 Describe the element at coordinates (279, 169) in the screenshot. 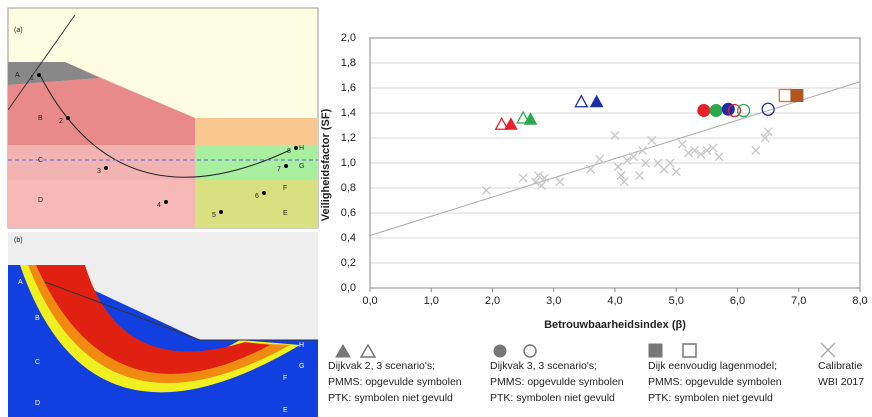

I see `point-label: 7` at that location.